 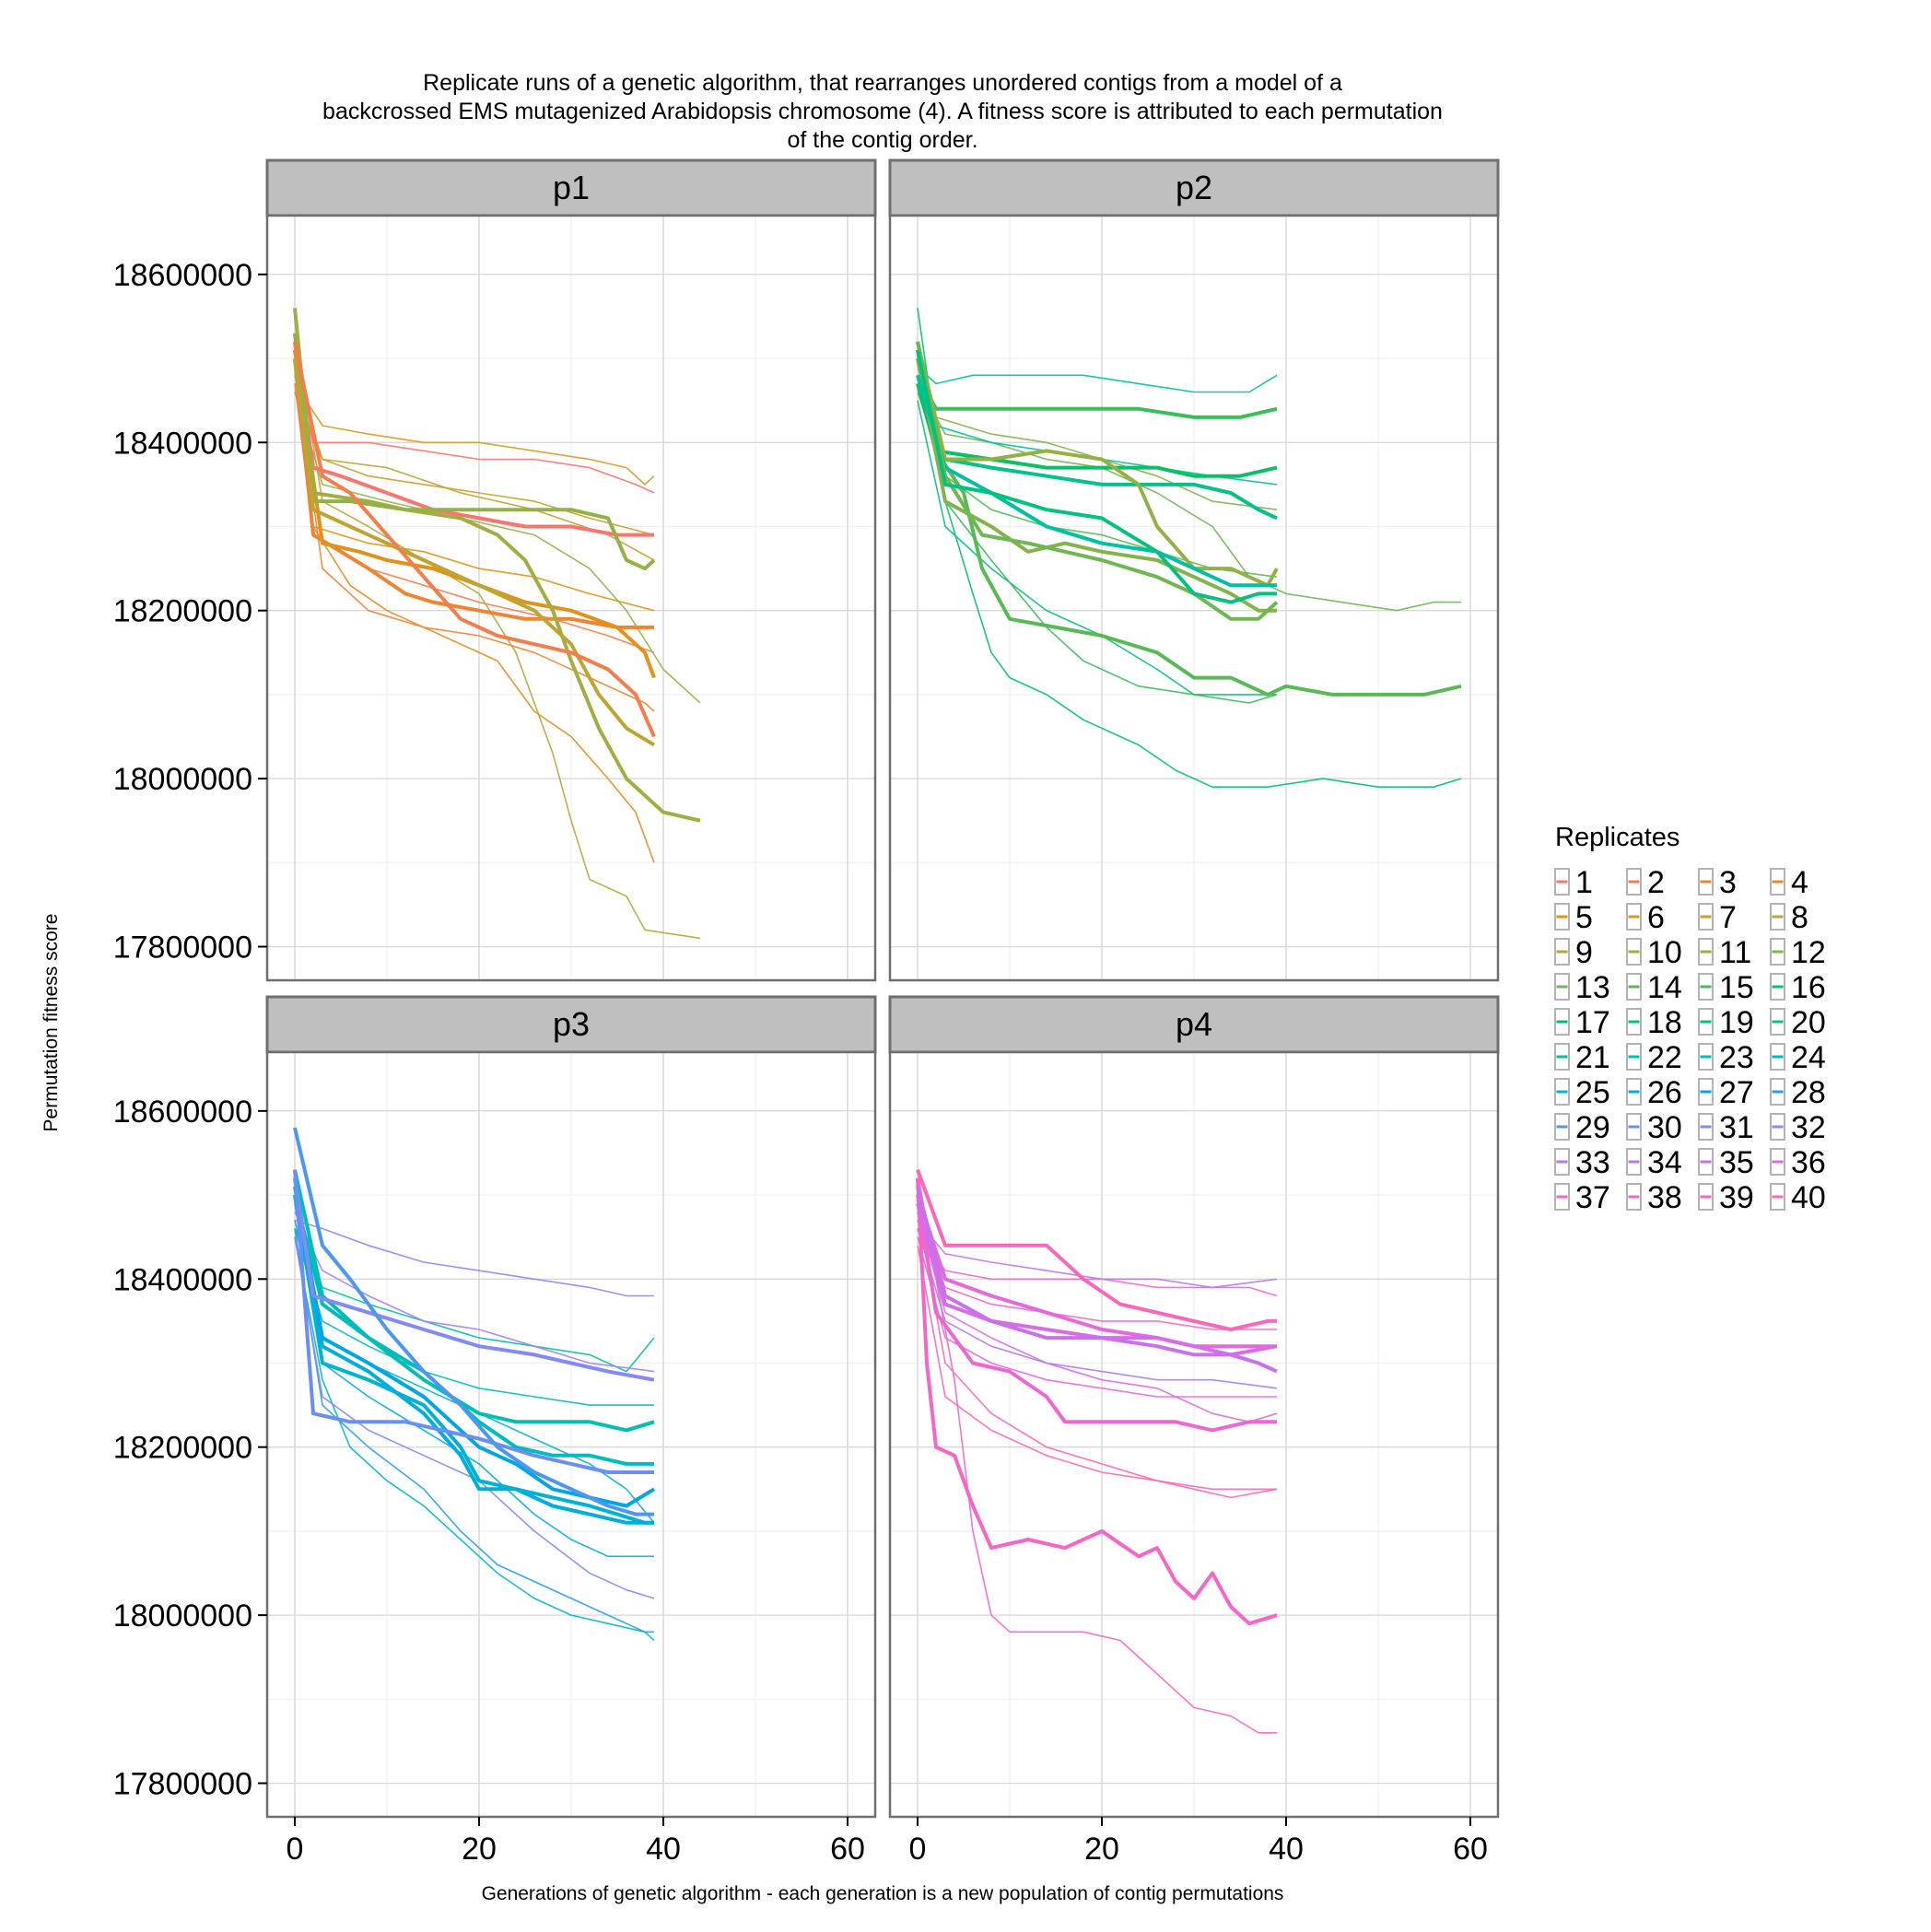 I want to click on legend-label: 30, so click(x=1664, y=1127).